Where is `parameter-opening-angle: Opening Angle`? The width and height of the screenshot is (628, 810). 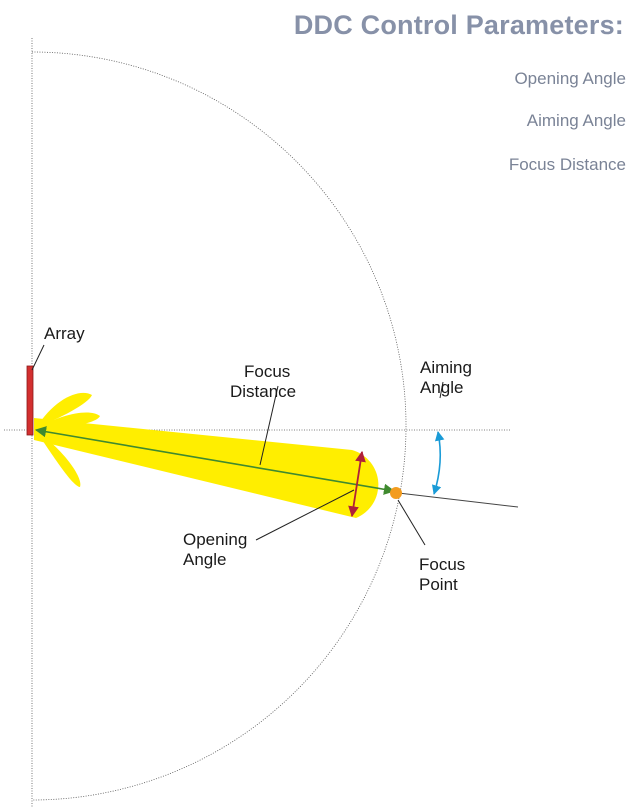
parameter-opening-angle: Opening Angle is located at coordinates (570, 78).